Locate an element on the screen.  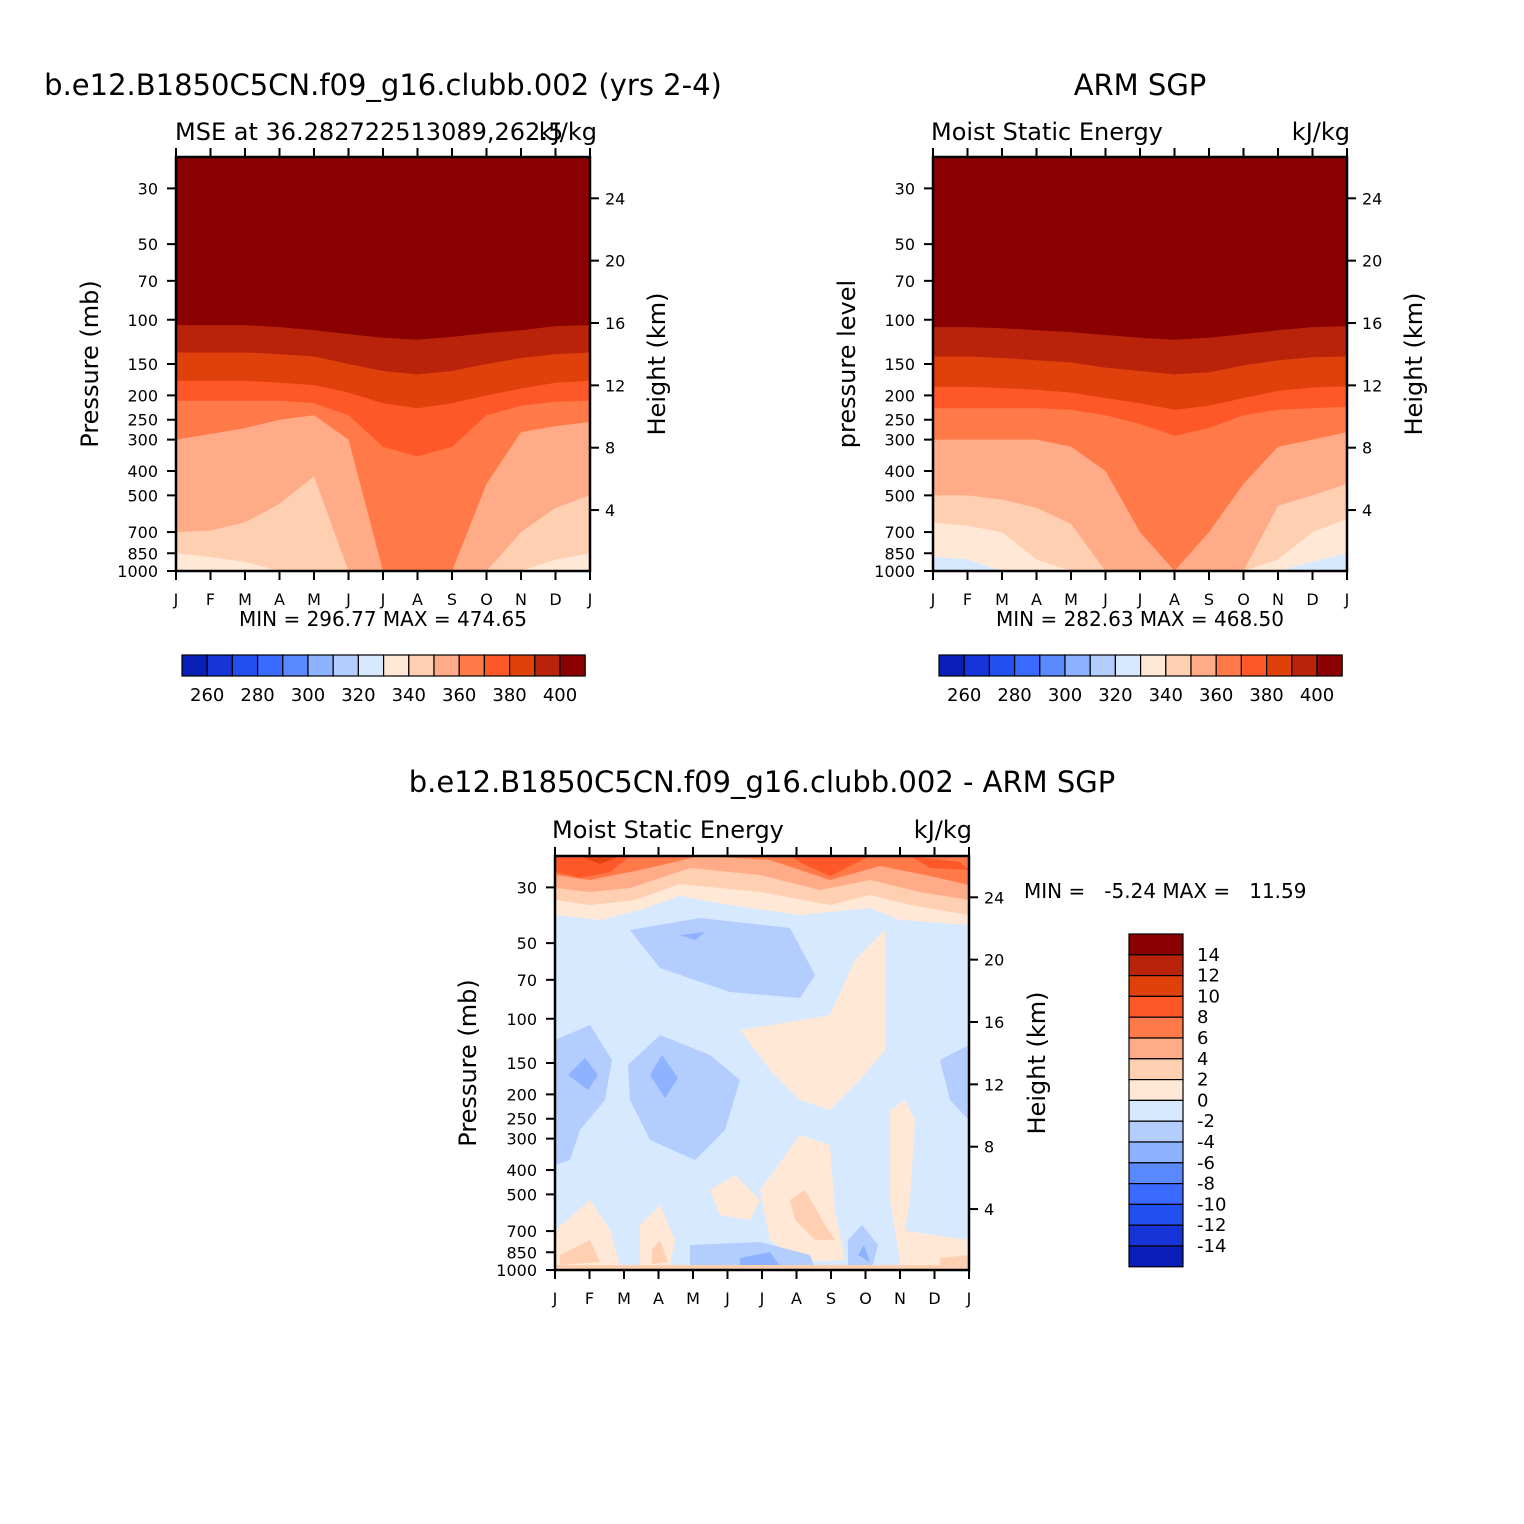
month-tick-label: D is located at coordinates (934, 1298).